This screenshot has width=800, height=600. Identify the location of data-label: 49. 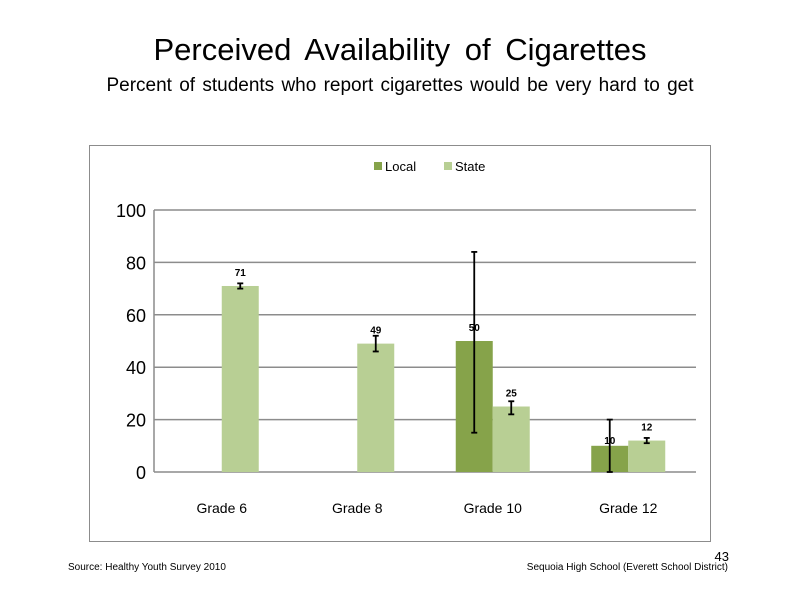
(376, 331).